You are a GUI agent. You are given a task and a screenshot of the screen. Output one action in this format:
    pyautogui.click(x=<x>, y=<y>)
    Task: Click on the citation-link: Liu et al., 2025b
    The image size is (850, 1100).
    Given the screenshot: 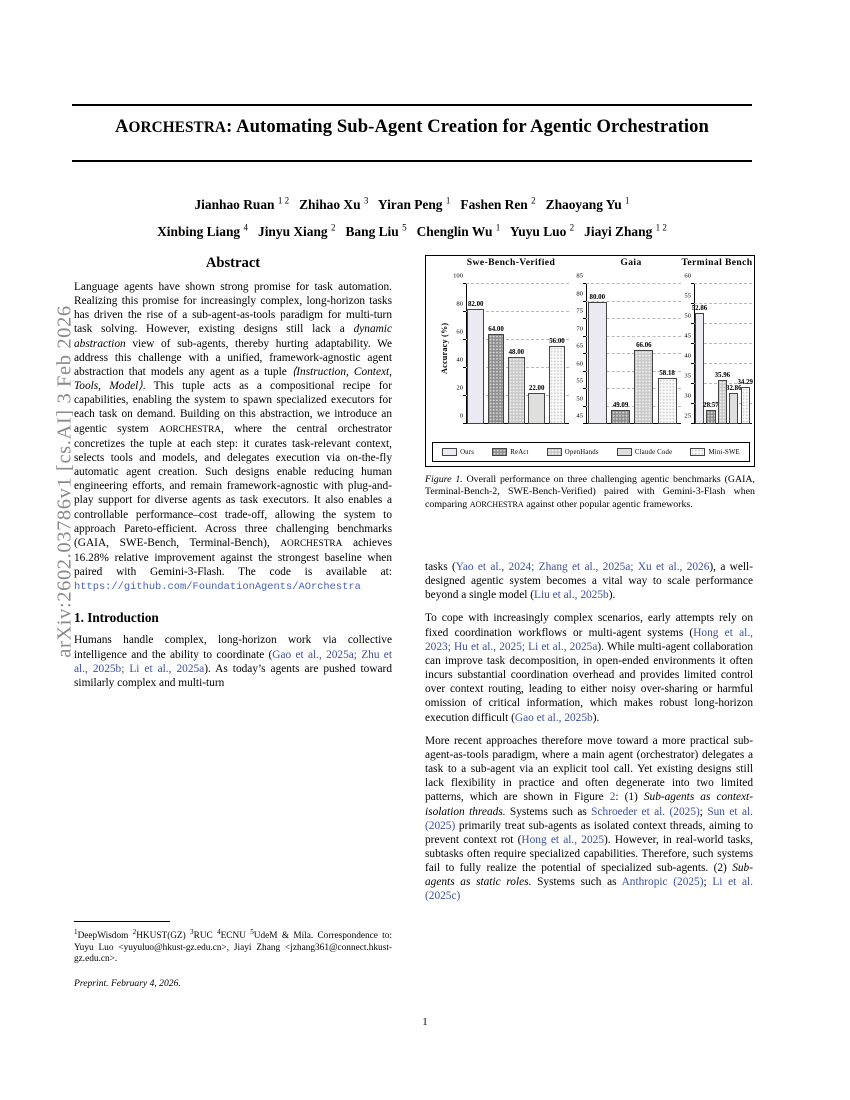 What is the action you would take?
    pyautogui.click(x=571, y=595)
    